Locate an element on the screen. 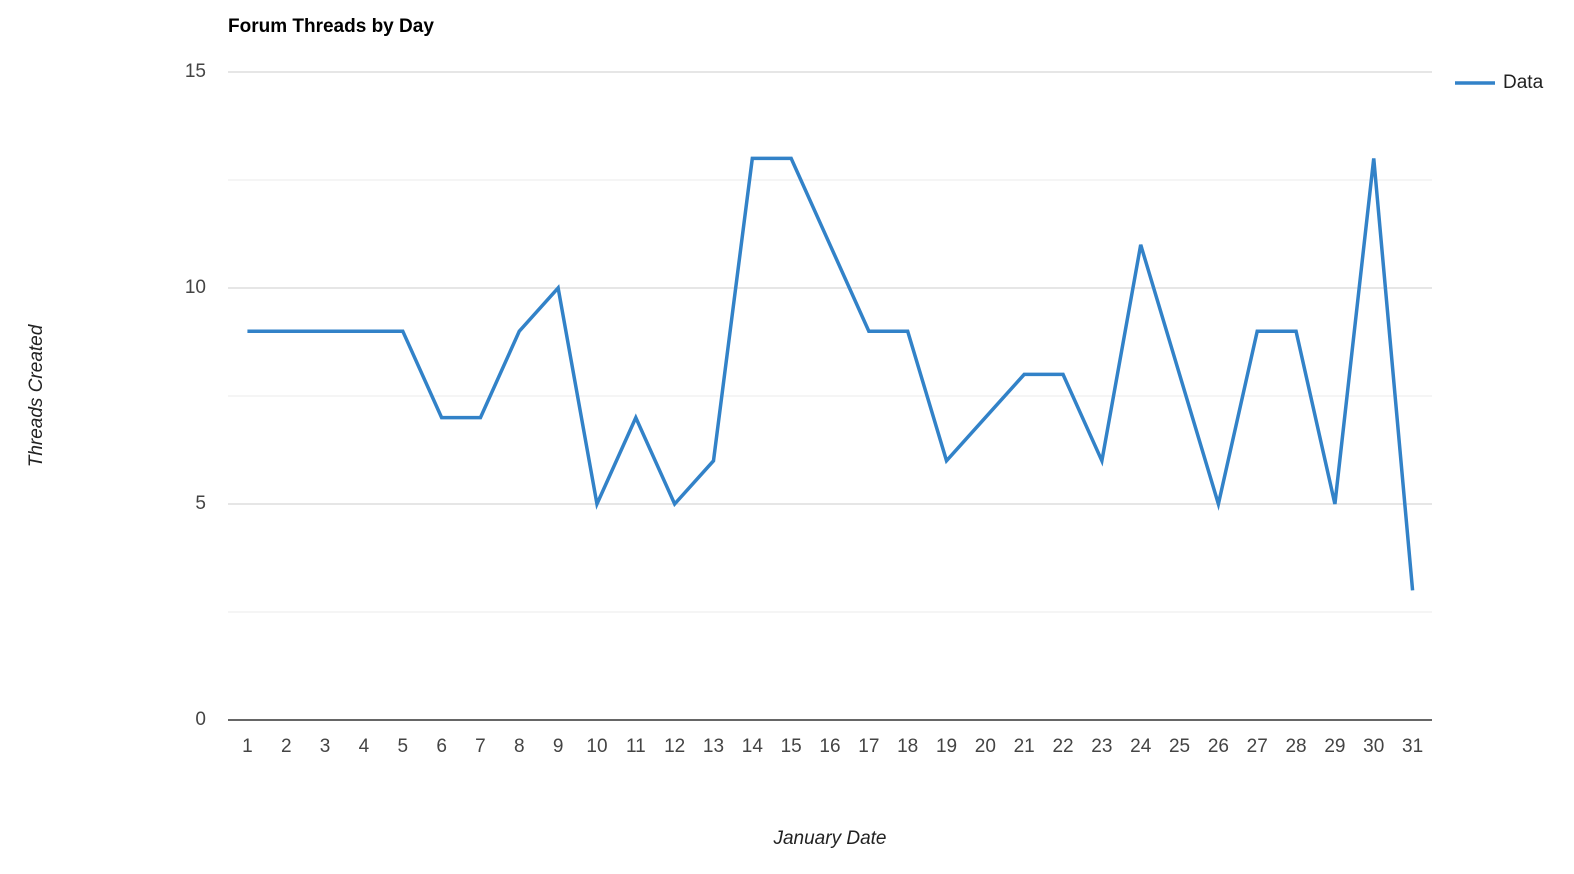 The image size is (1574, 874). x-tick-label: 12 is located at coordinates (674, 746).